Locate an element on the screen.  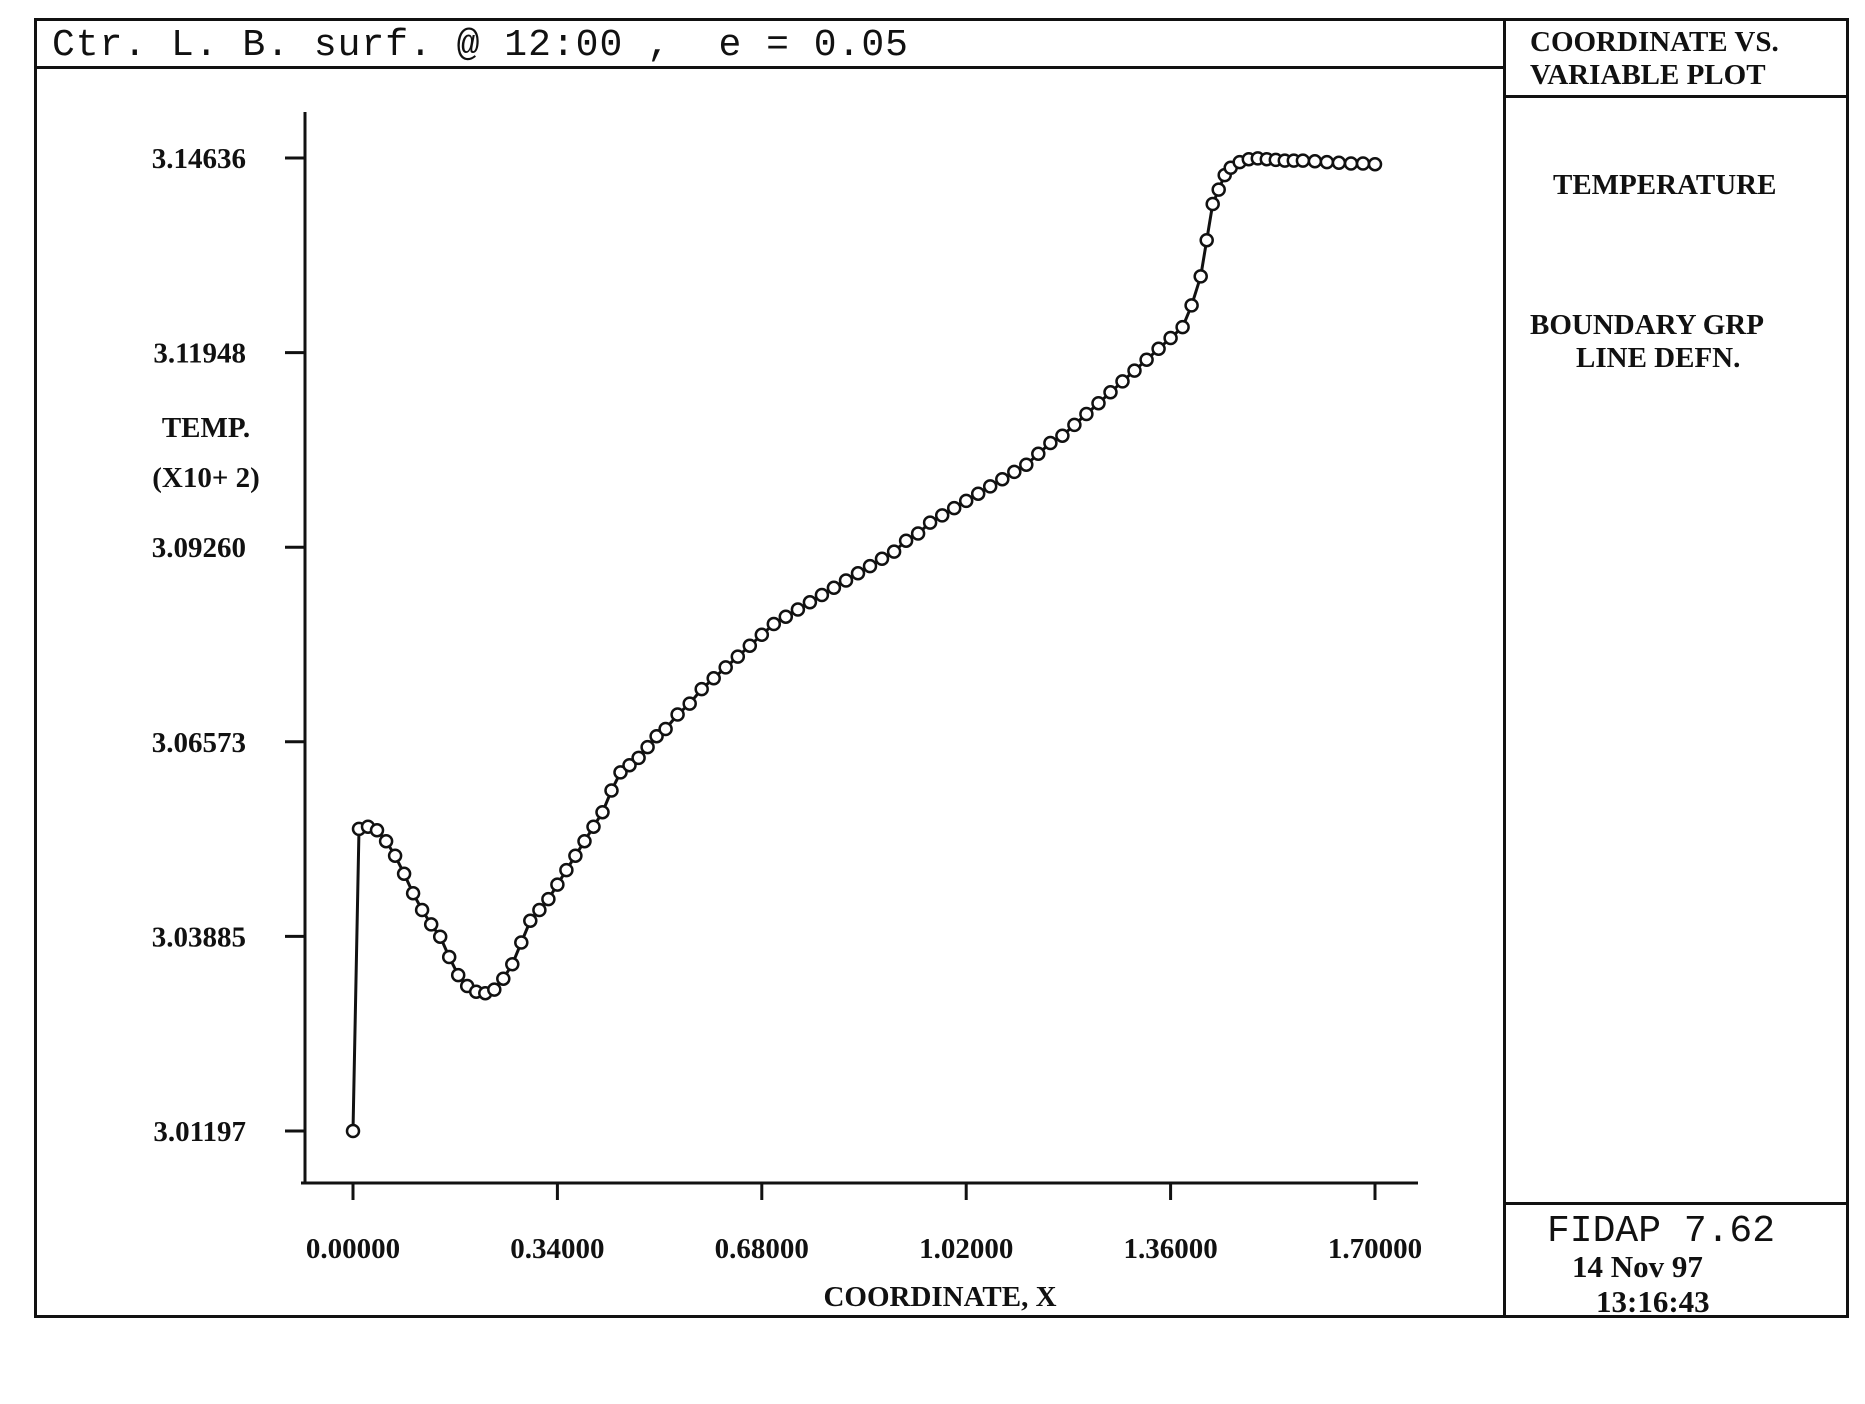
side-footer-divider is located at coordinates (1676, 1203).